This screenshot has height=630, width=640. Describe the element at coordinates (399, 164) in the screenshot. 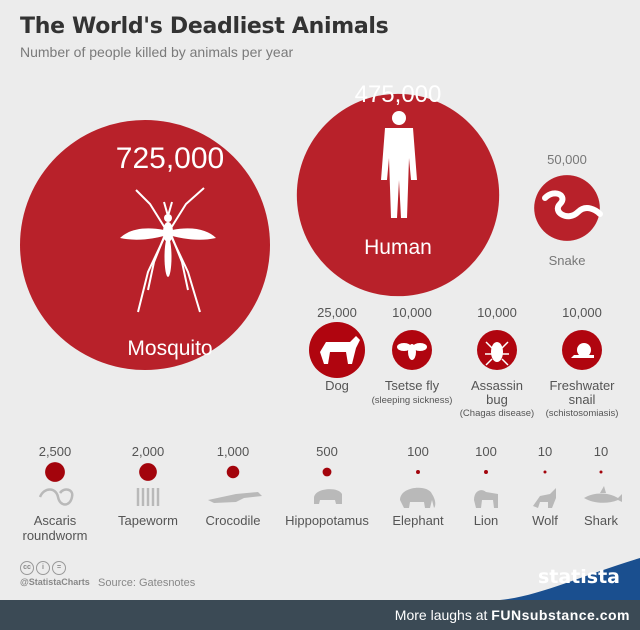

I see `human-icon` at that location.